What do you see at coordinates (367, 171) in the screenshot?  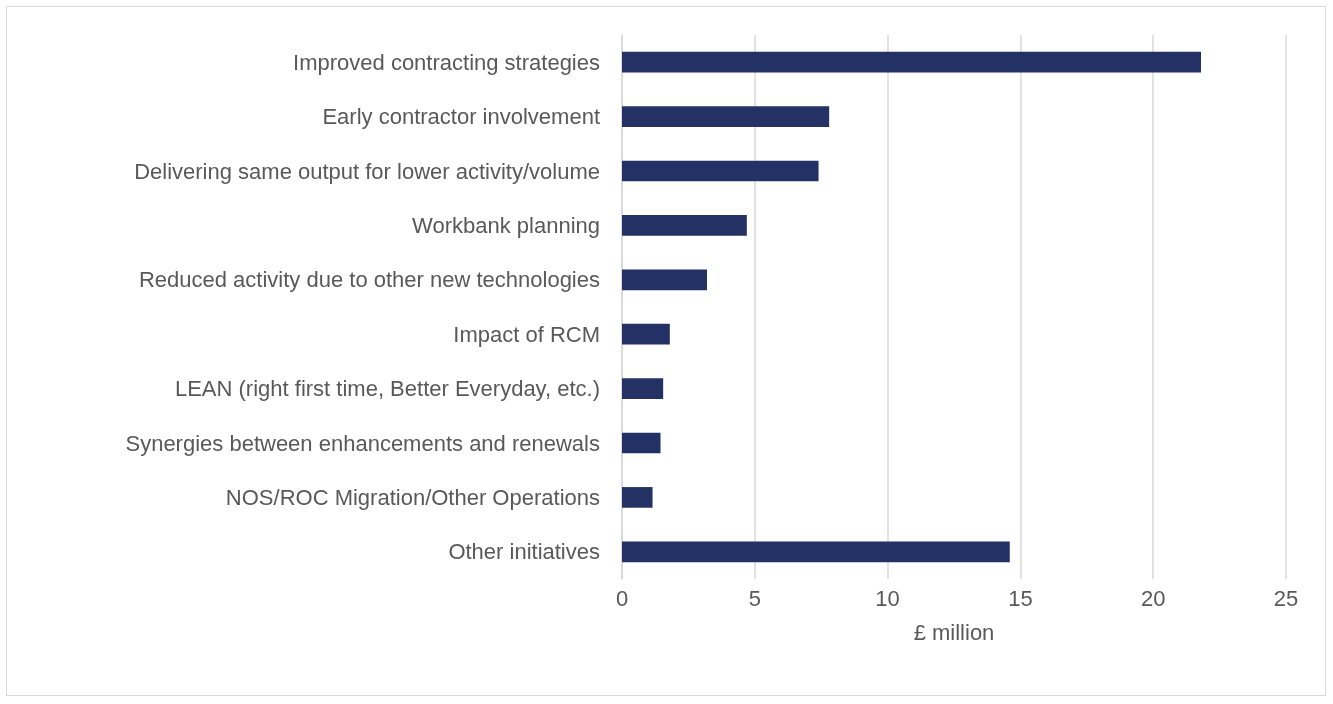 I see `y-tick-label: Delivering same output for lower activity/volume` at bounding box center [367, 171].